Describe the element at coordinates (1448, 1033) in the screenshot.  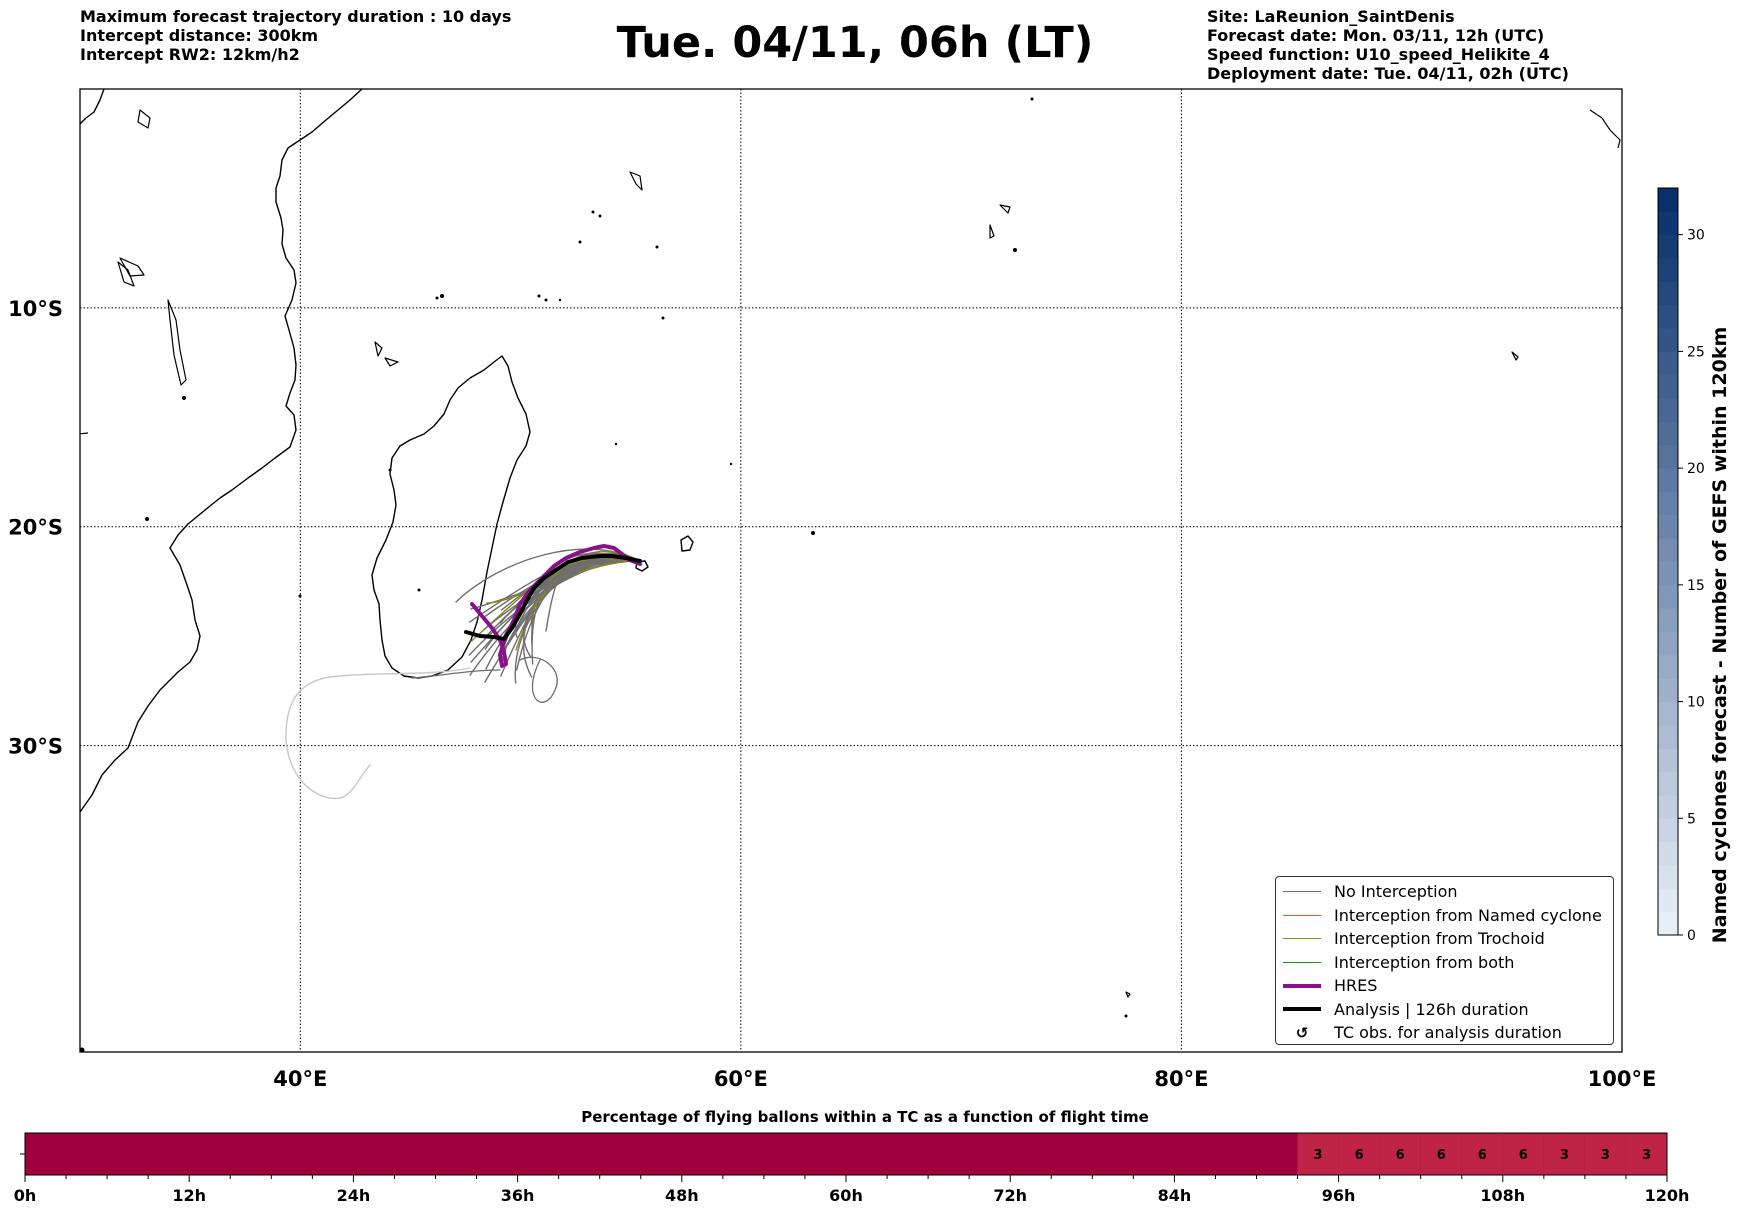
I see `legend-label: TC obs. for analysis duration` at that location.